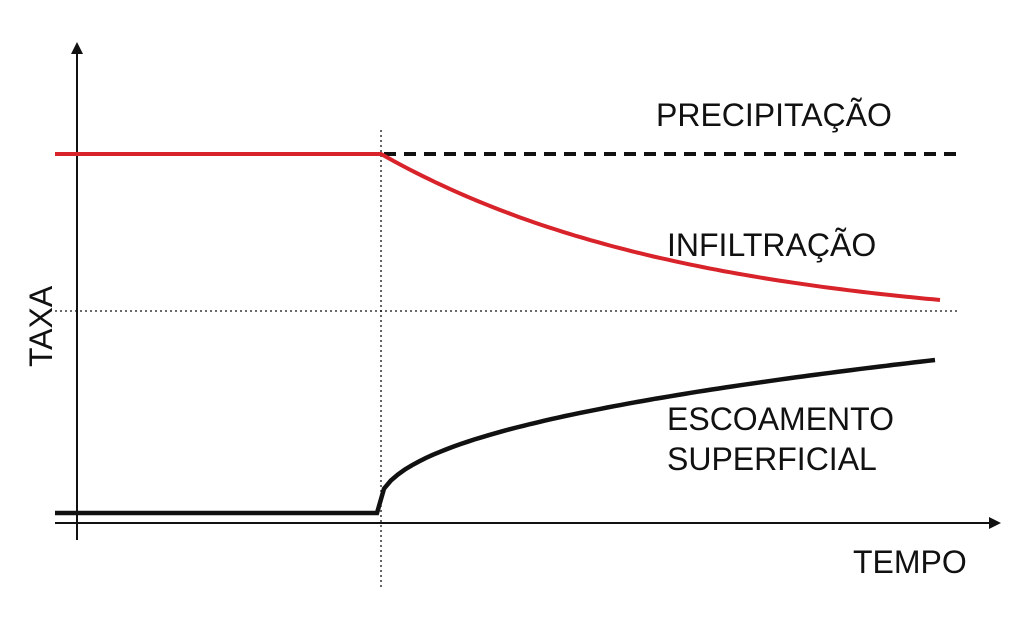 The width and height of the screenshot is (1021, 638). I want to click on infiltration-label: INFILTRAÇÃO, so click(771, 245).